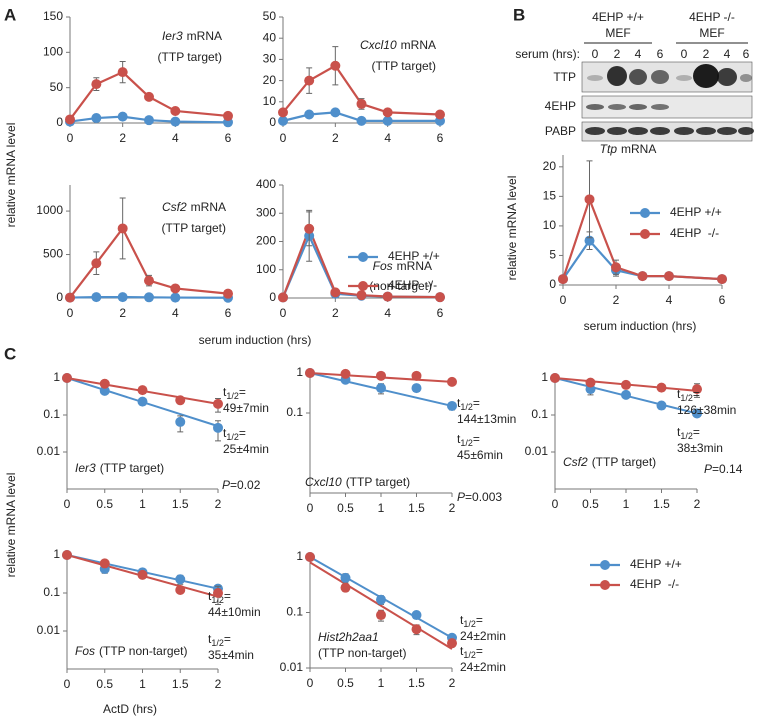  I want to click on lane-label: 0, so click(684, 54).